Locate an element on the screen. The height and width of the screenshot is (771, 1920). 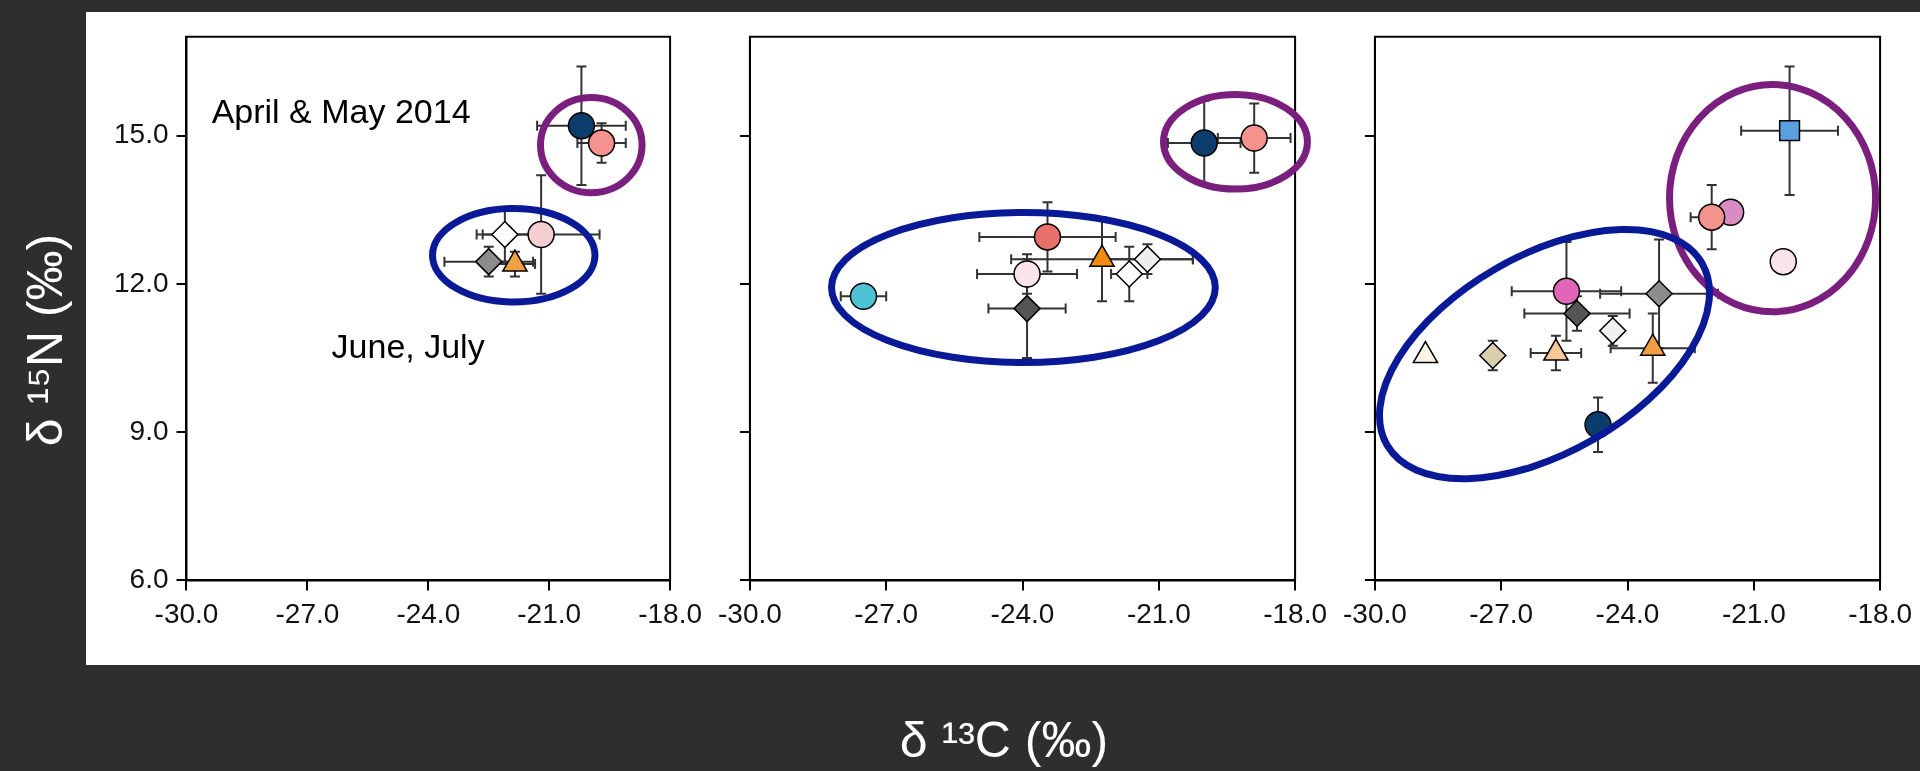
y-axis-title: δ ¹⁵N (‰) is located at coordinates (45, 340).